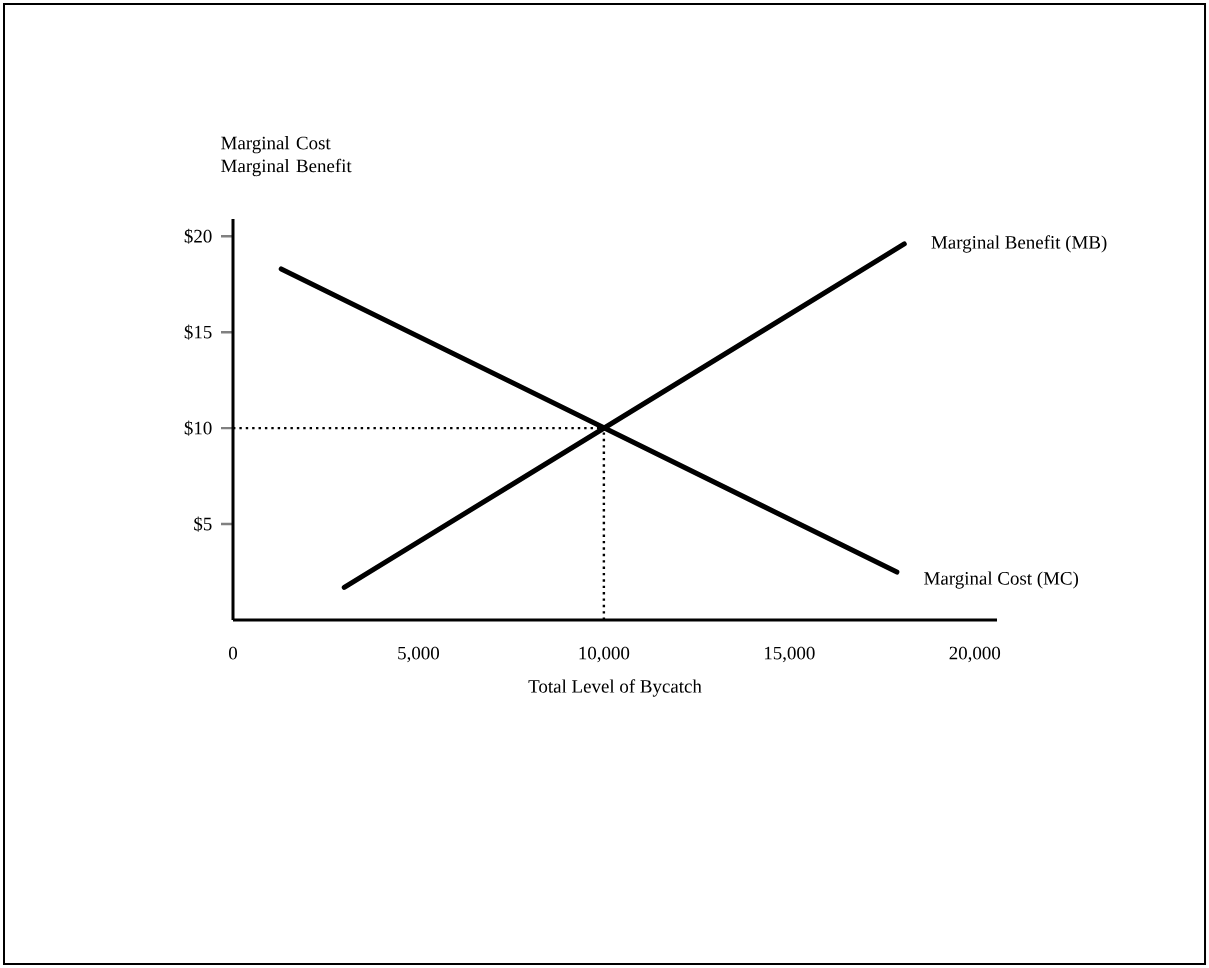 The image size is (1209, 968). I want to click on x-axis-title: Total Level of Bycatch, so click(615, 688).